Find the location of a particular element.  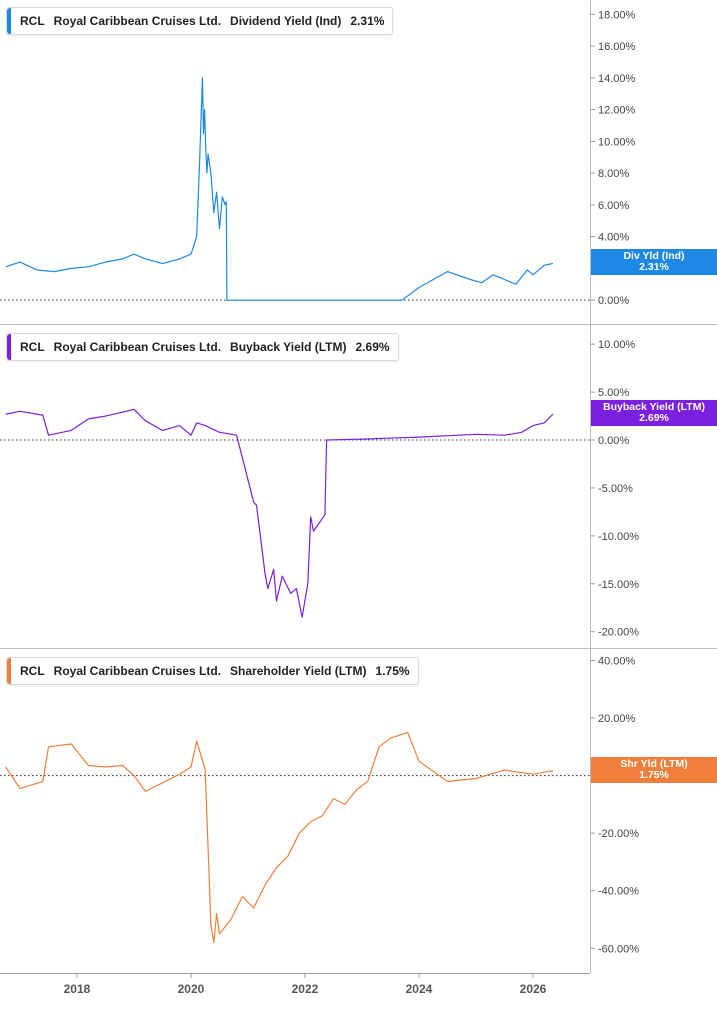

x-tick-label: 2026 is located at coordinates (533, 989).